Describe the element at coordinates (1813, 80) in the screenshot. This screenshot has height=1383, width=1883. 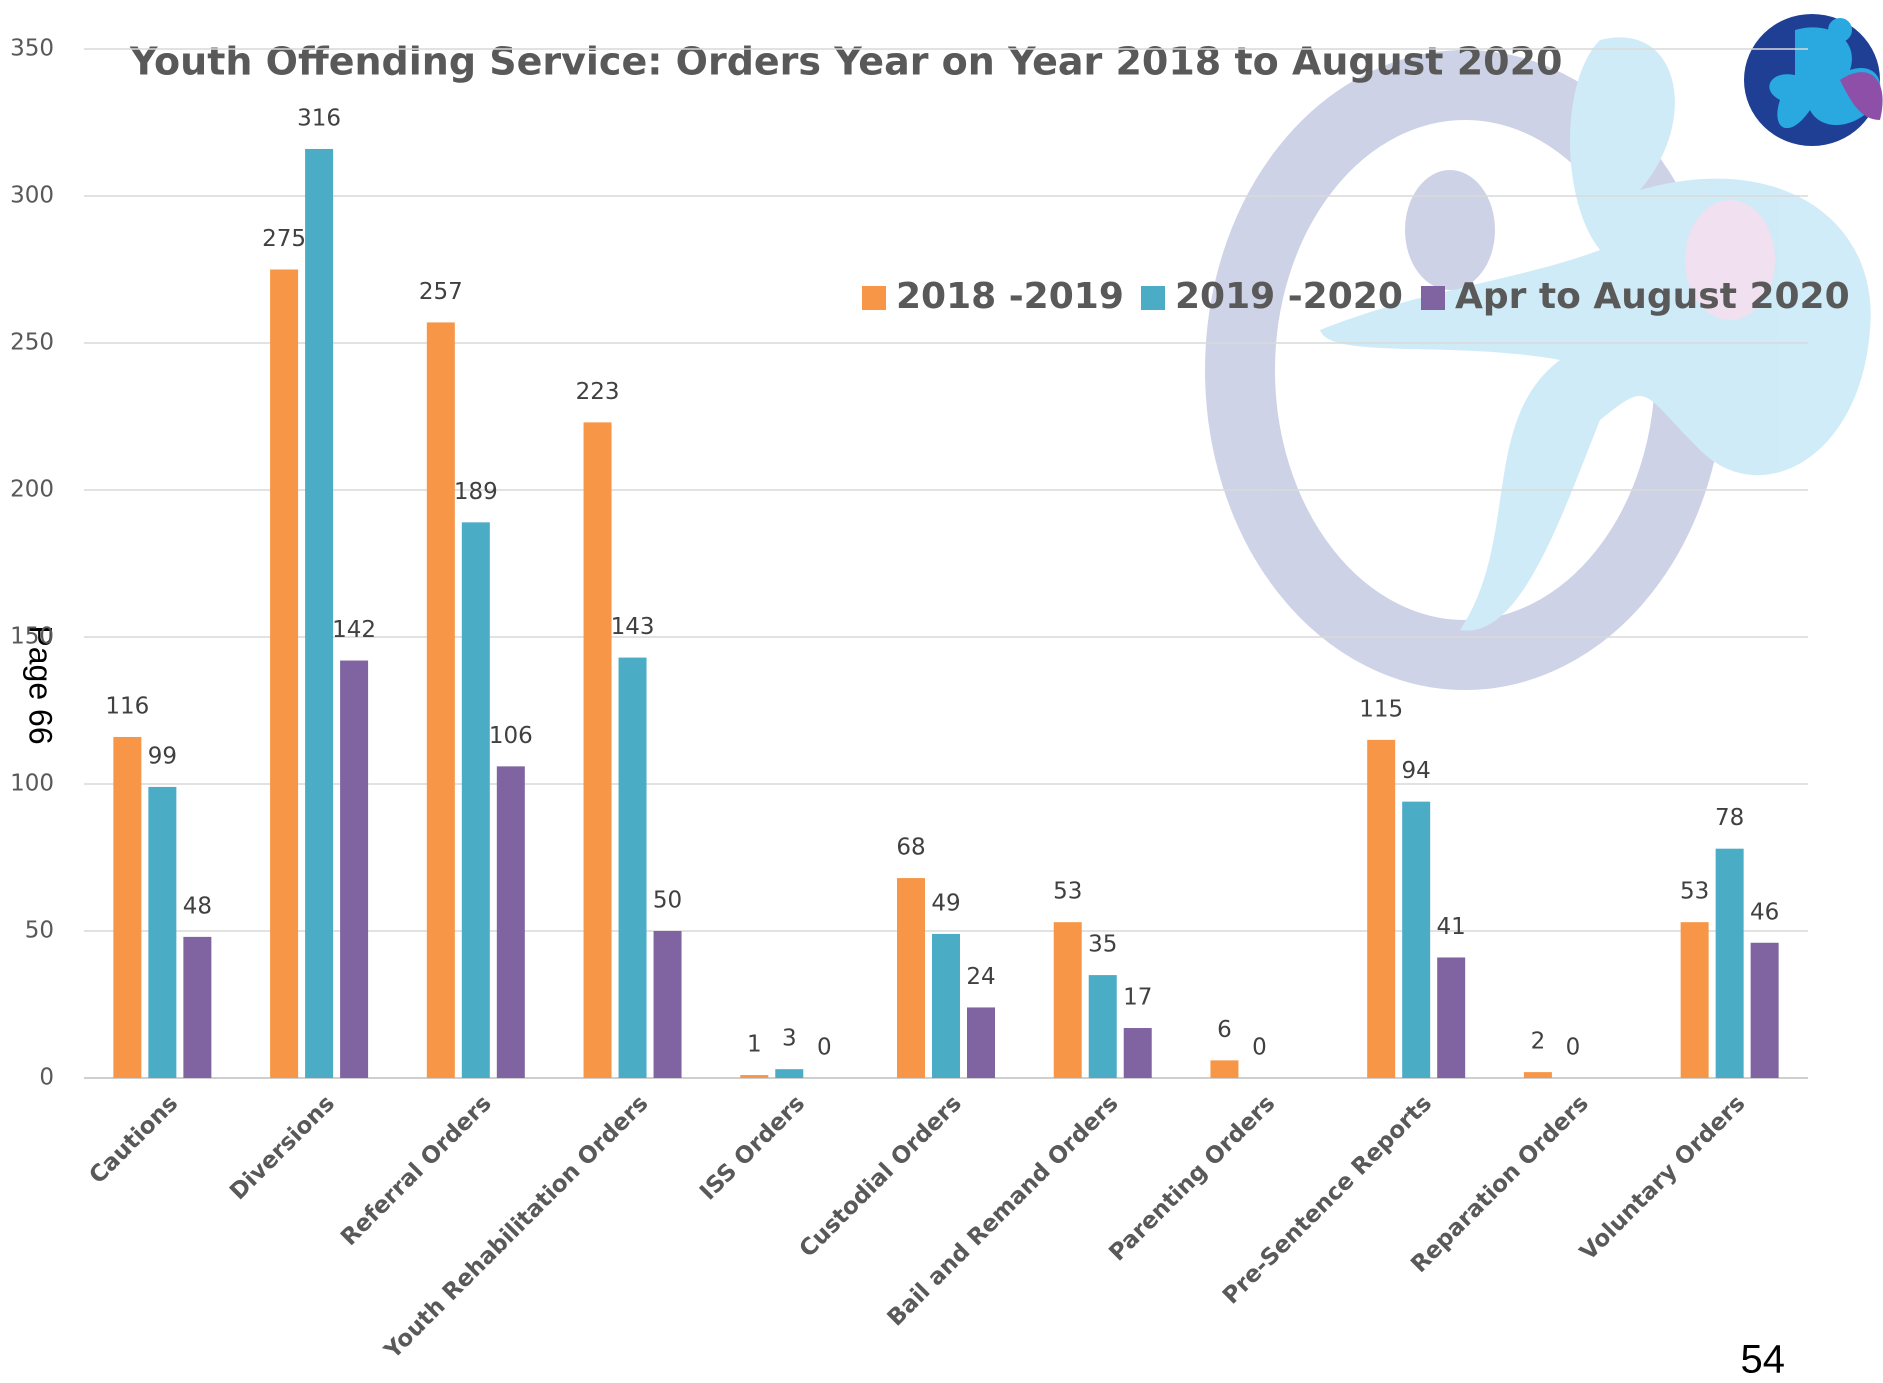
I see `logo` at that location.